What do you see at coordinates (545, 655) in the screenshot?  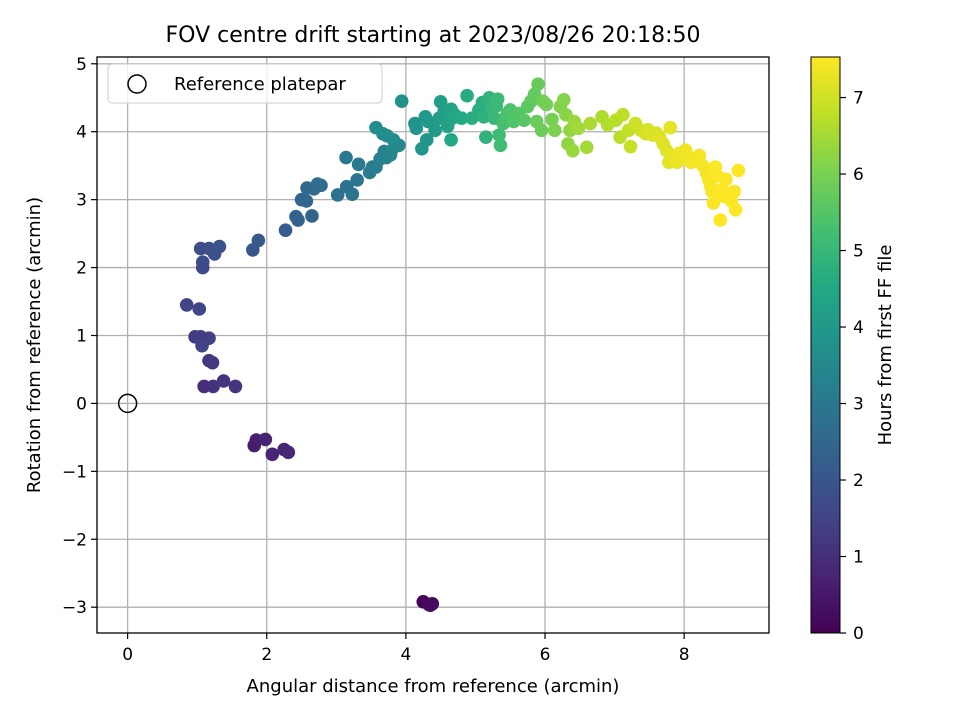 I see `x-tick-label: 6` at bounding box center [545, 655].